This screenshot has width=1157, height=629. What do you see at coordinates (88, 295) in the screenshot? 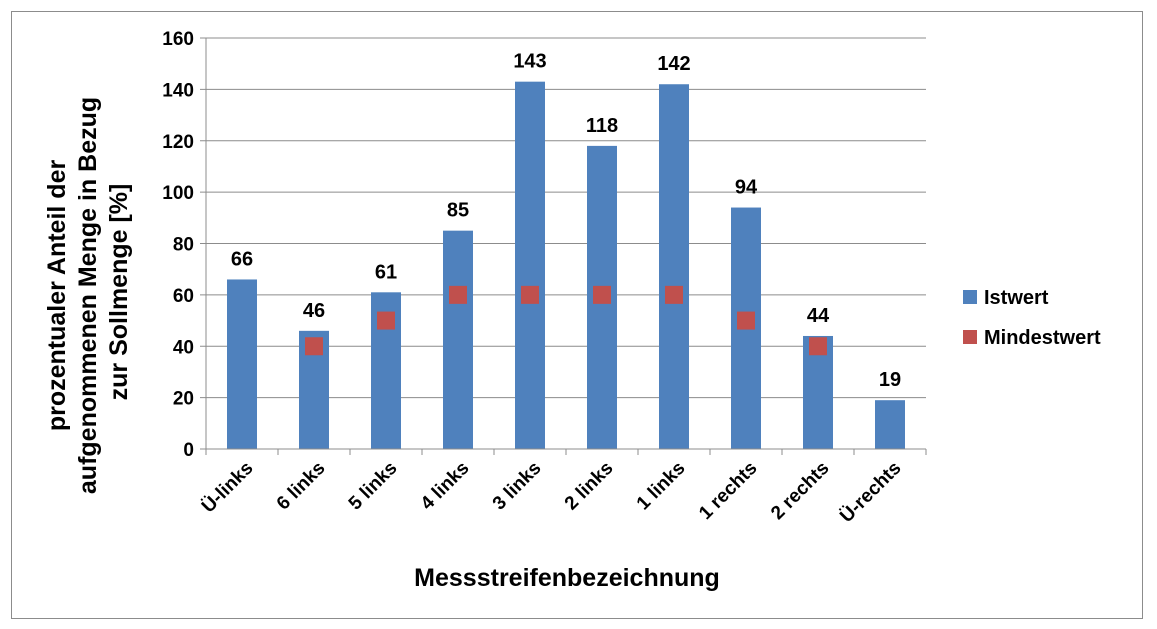
I see `y-axis-title-line-2: aufgenommenen Menge in Bezug` at bounding box center [88, 295].